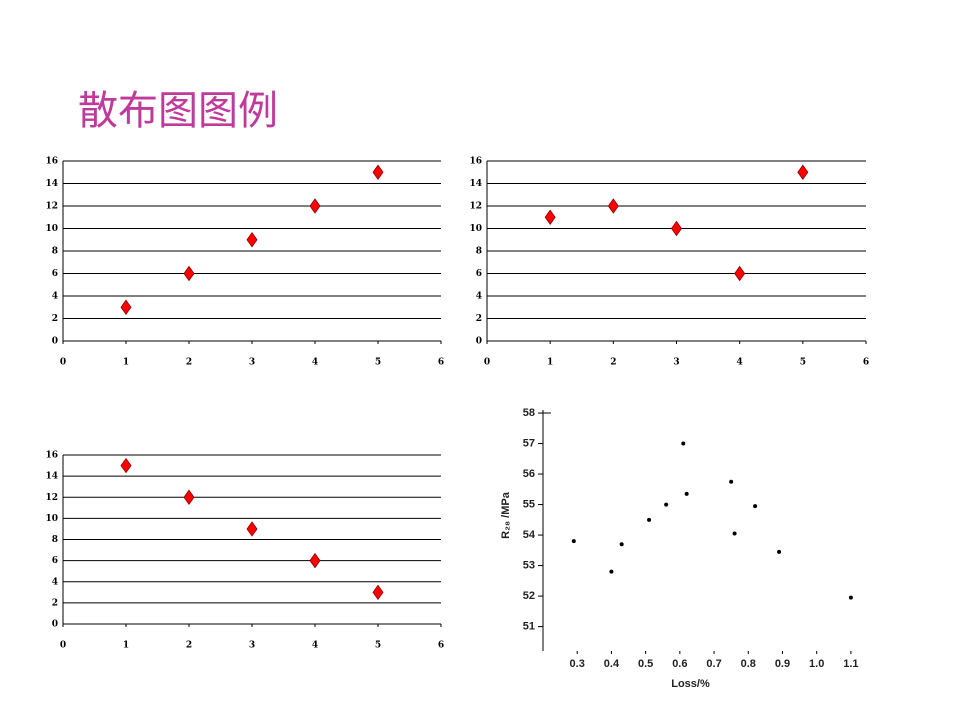  What do you see at coordinates (529, 627) in the screenshot?
I see `y-tick-label: 51` at bounding box center [529, 627].